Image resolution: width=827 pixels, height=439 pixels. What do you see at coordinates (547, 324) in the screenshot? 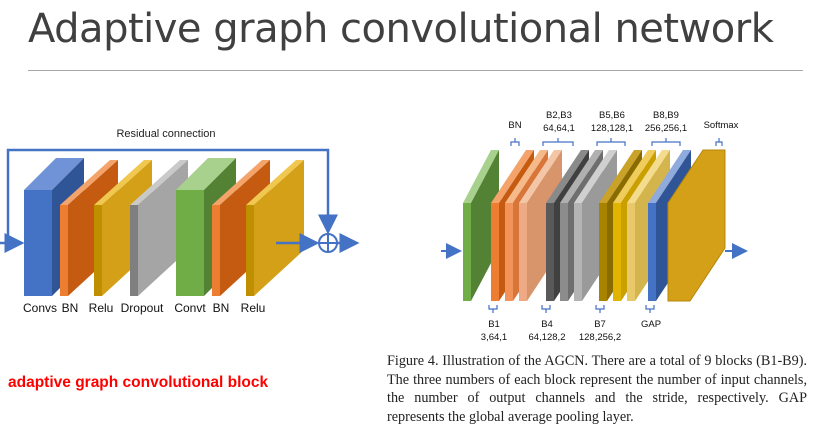
I see `label-b4-name: B4` at bounding box center [547, 324].